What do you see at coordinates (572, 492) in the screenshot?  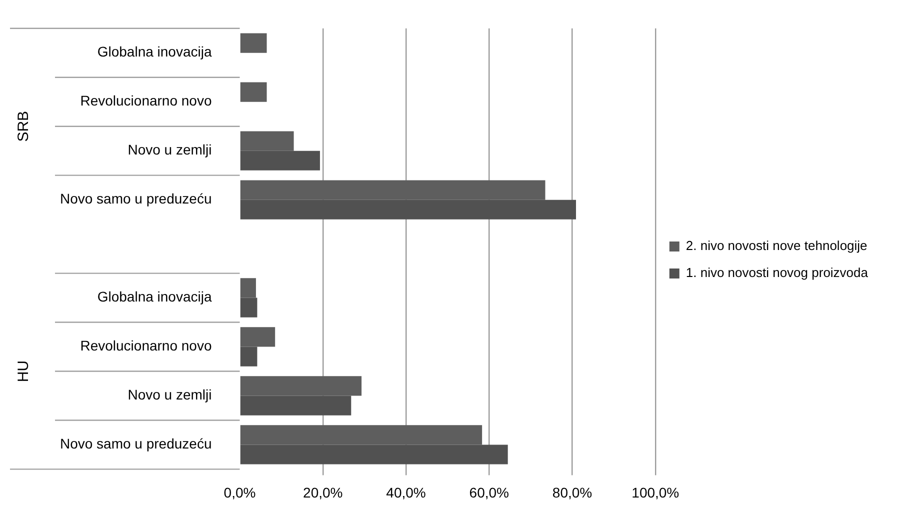 I see `x-tick-label: 80,0%` at bounding box center [572, 492].